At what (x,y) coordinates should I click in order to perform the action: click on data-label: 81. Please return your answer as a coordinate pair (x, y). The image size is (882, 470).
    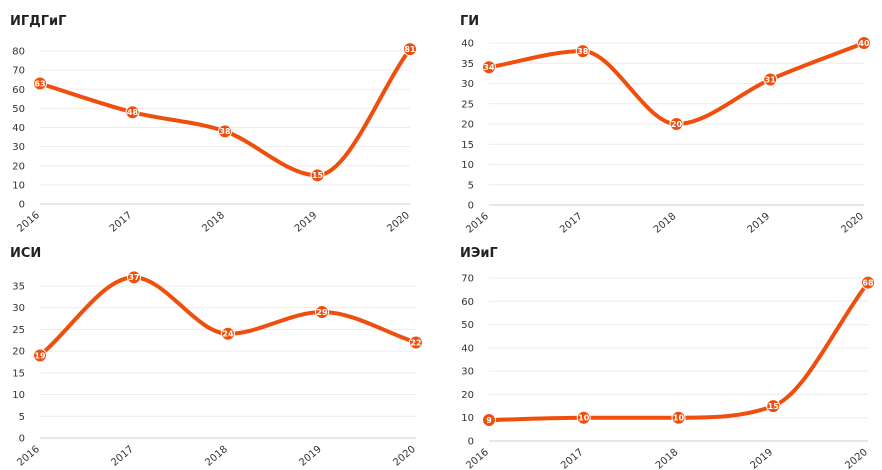
    Looking at the image, I should click on (410, 49).